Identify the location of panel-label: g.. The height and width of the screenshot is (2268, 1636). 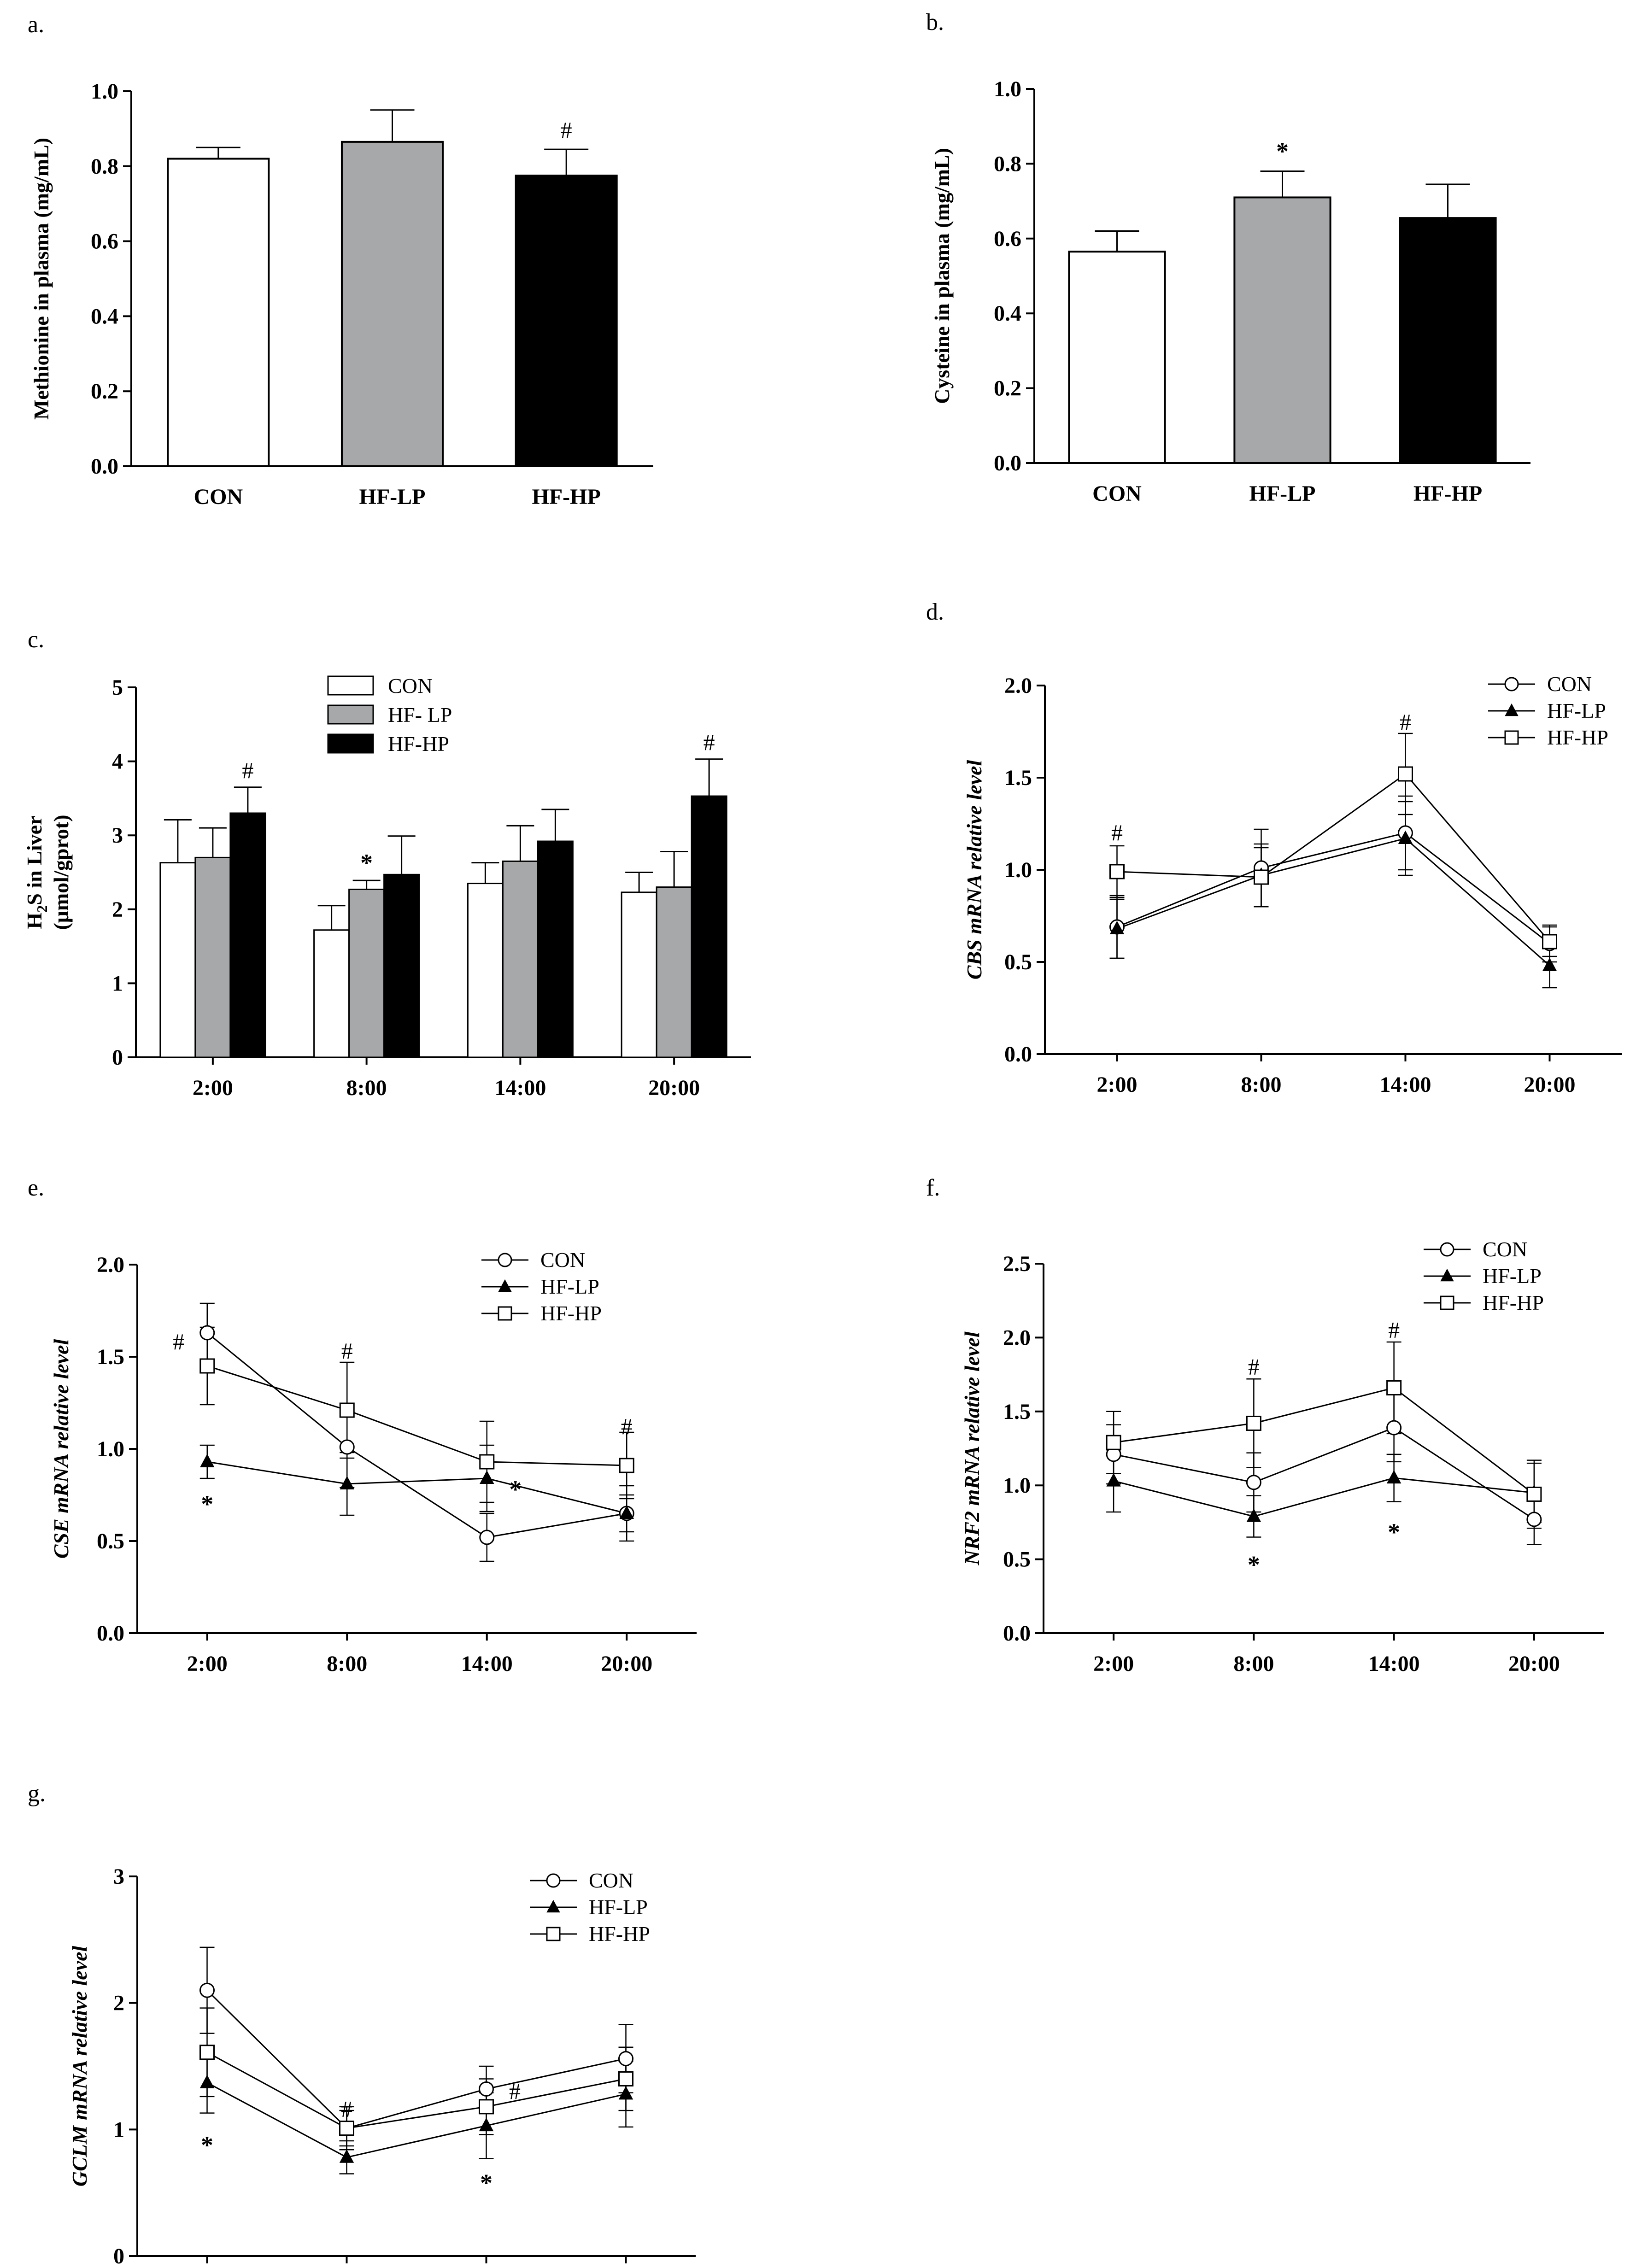
(37, 1794).